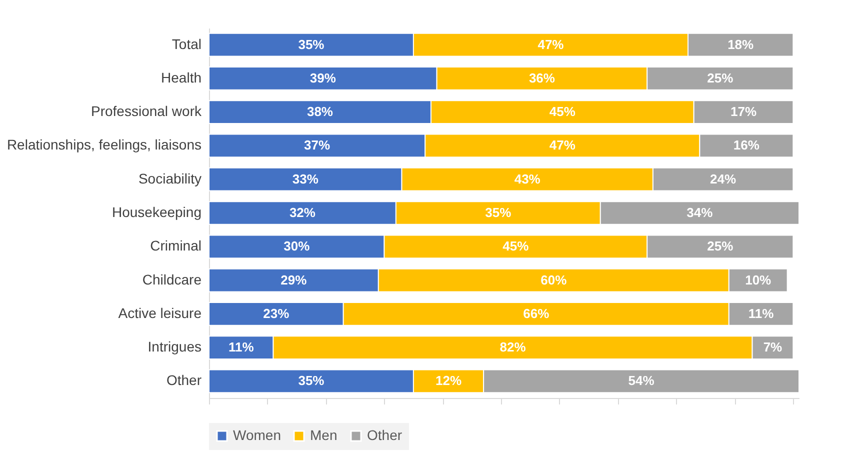 This screenshot has height=453, width=855. Describe the element at coordinates (384, 435) in the screenshot. I see `legend-label: Other` at that location.